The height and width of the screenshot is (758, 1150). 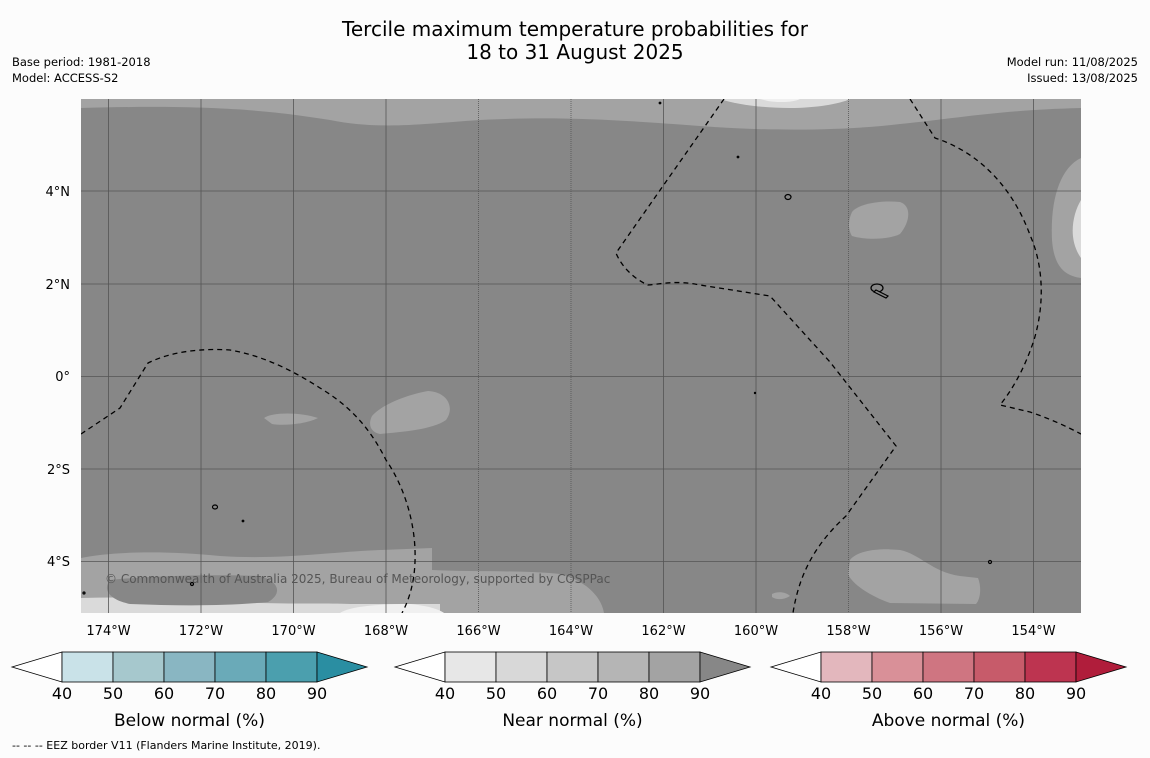 What do you see at coordinates (581, 114) in the screenshot?
I see `shade-north-band` at bounding box center [581, 114].